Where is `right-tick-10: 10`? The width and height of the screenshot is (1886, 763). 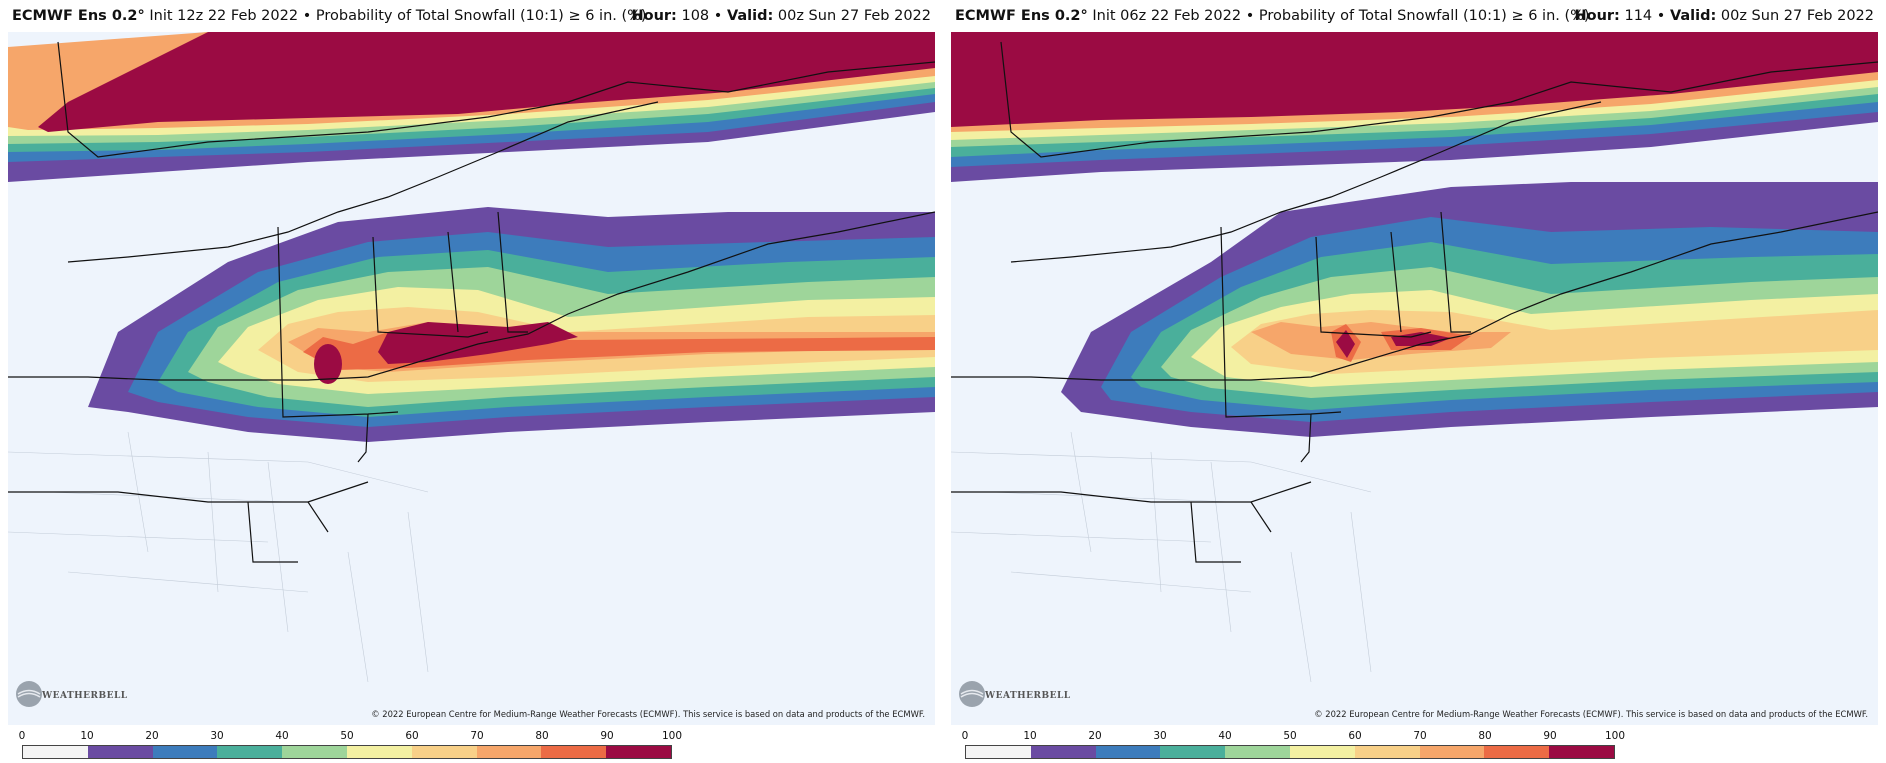 right-tick-10: 10 is located at coordinates (1030, 736).